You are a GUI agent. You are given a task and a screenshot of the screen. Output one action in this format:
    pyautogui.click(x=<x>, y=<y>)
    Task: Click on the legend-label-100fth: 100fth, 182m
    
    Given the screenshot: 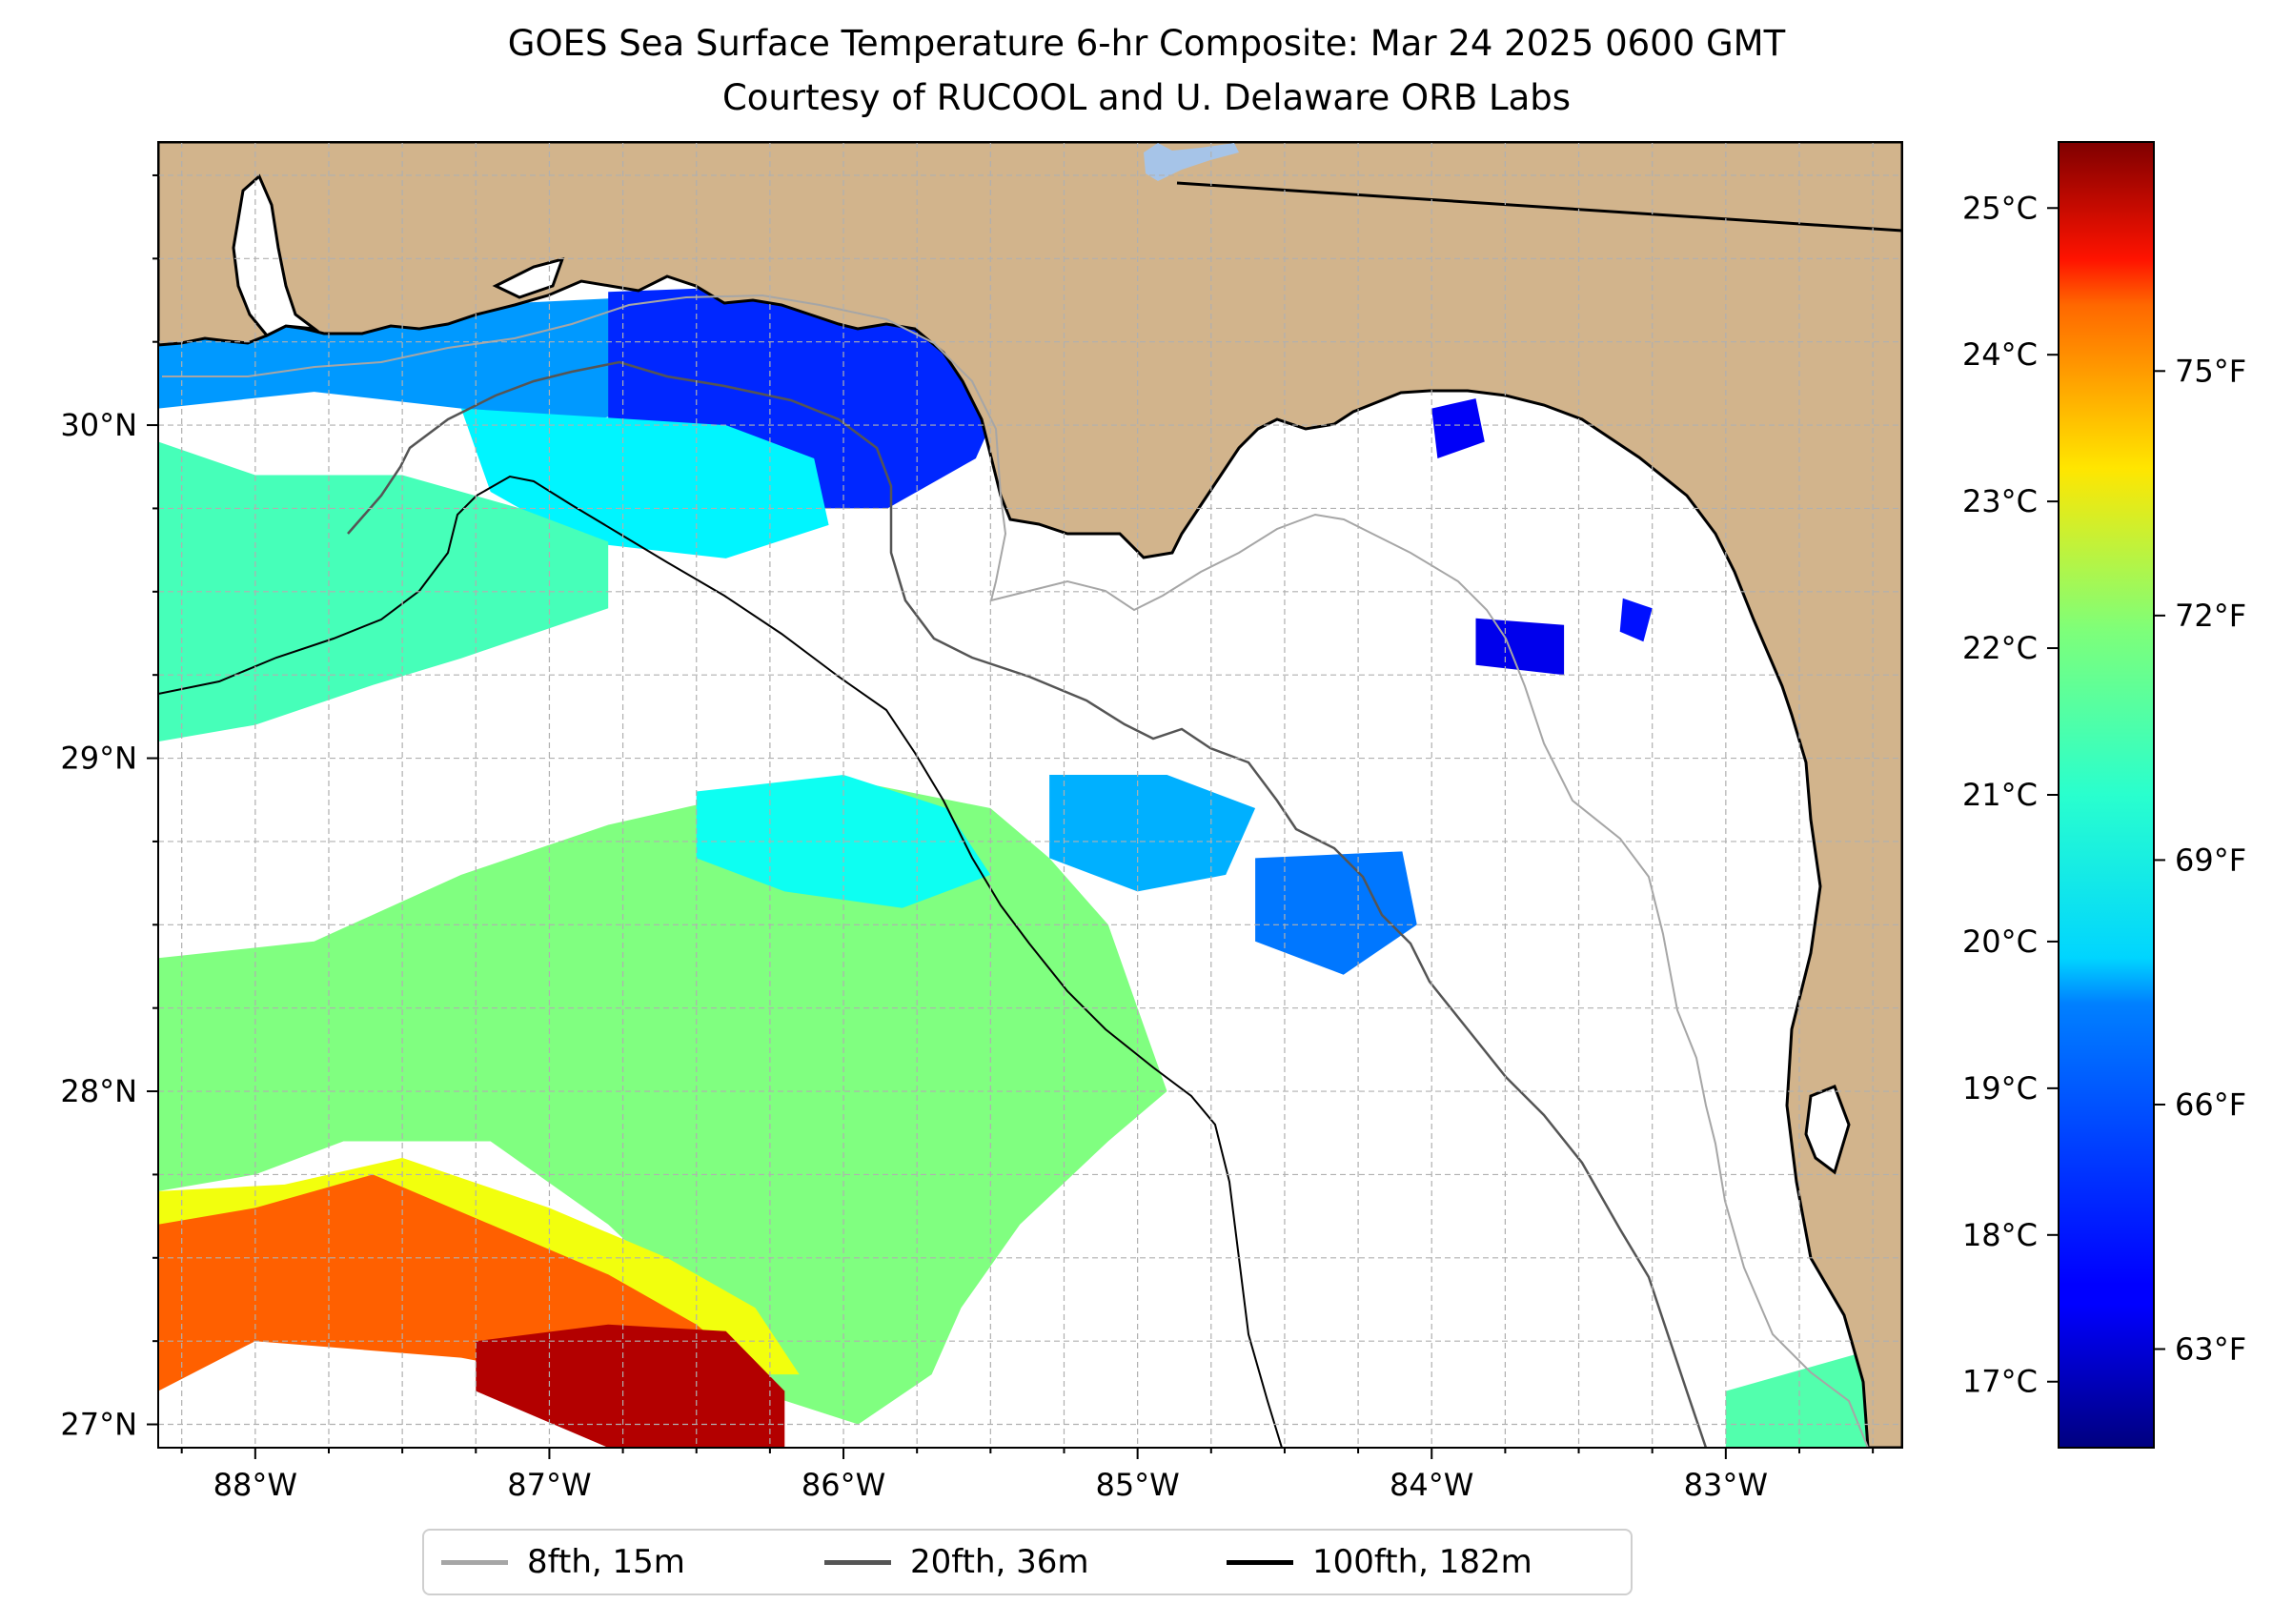 What is the action you would take?
    pyautogui.click(x=1422, y=1562)
    